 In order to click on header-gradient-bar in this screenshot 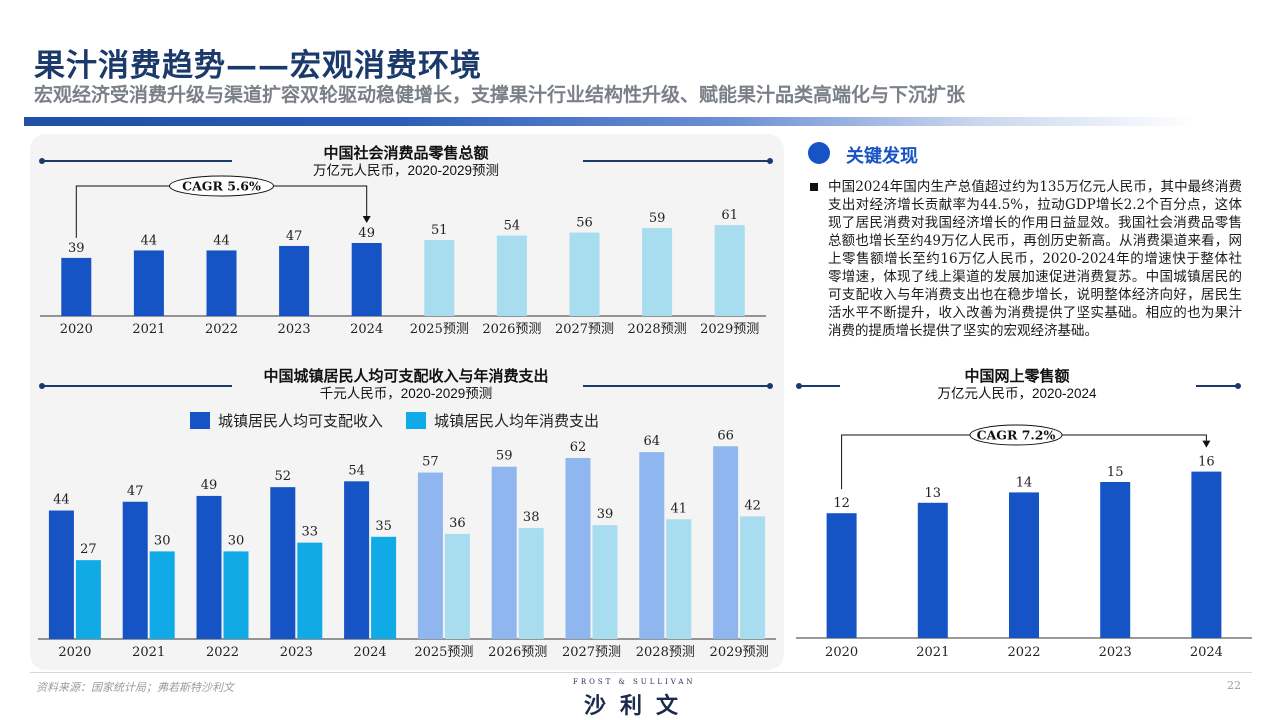, I will do `click(634, 121)`.